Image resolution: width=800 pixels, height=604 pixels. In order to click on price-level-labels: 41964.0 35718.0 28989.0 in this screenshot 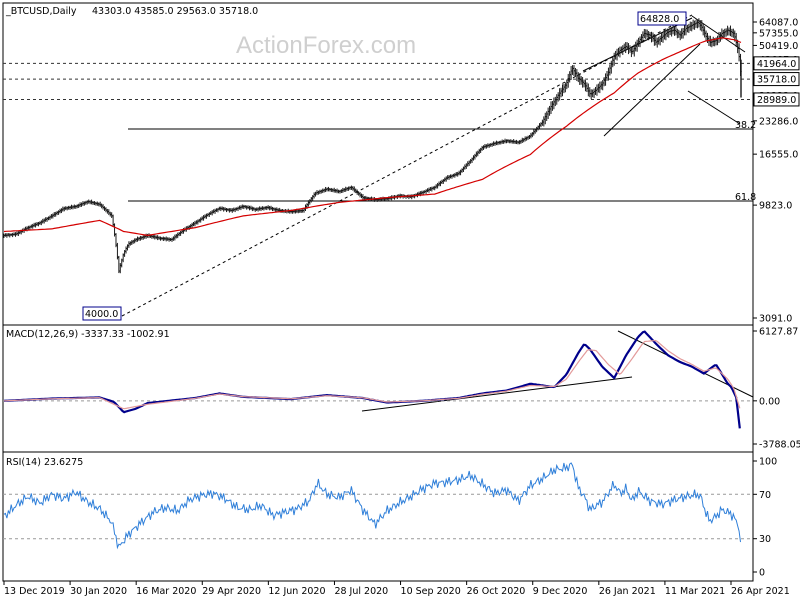, I will do `click(776, 81)`.